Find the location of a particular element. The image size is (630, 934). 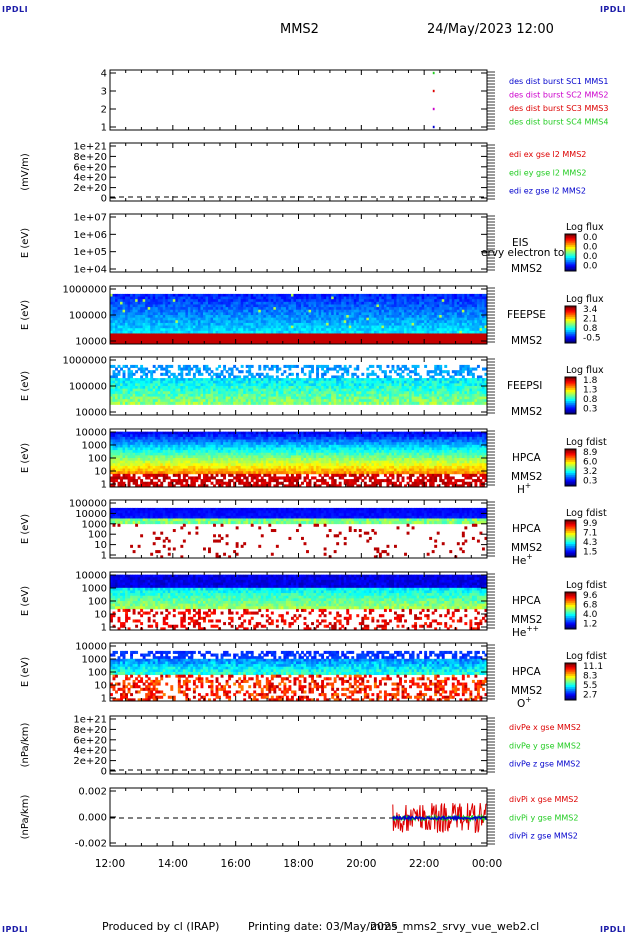

y-tick-label: 4 is located at coordinates (104, 74).